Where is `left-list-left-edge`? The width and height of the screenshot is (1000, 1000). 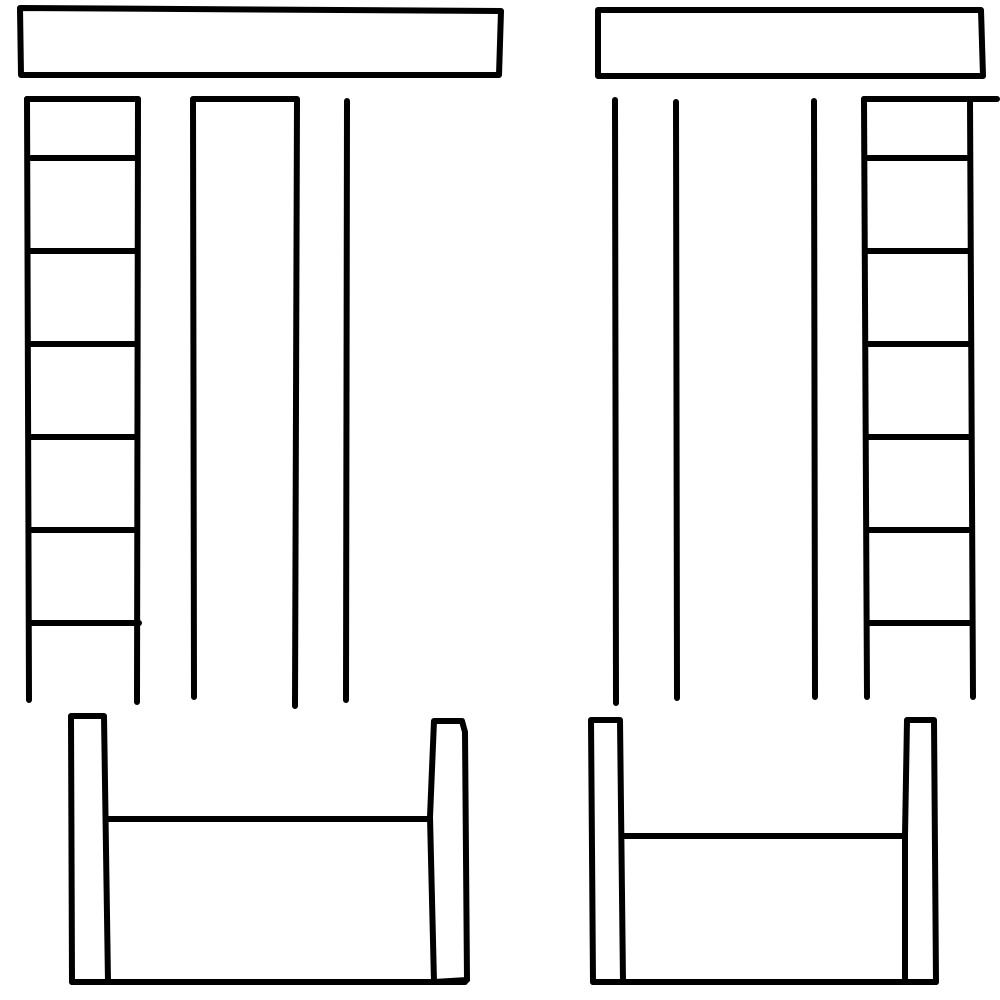 left-list-left-edge is located at coordinates (28, 399).